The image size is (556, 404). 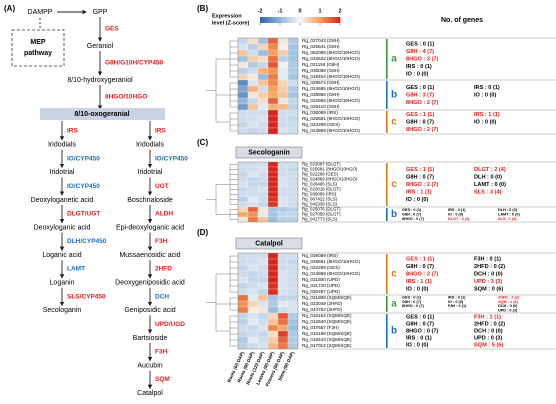 What do you see at coordinates (150, 393) in the screenshot?
I see `node: Catalpol` at bounding box center [150, 393].